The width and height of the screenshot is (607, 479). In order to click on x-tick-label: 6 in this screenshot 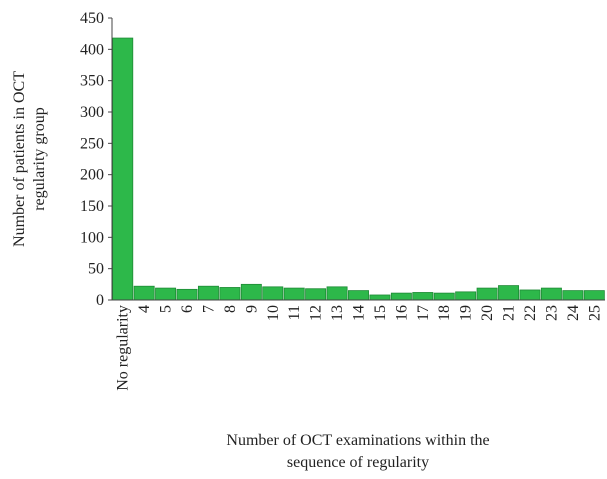, I will do `click(187, 309)`.